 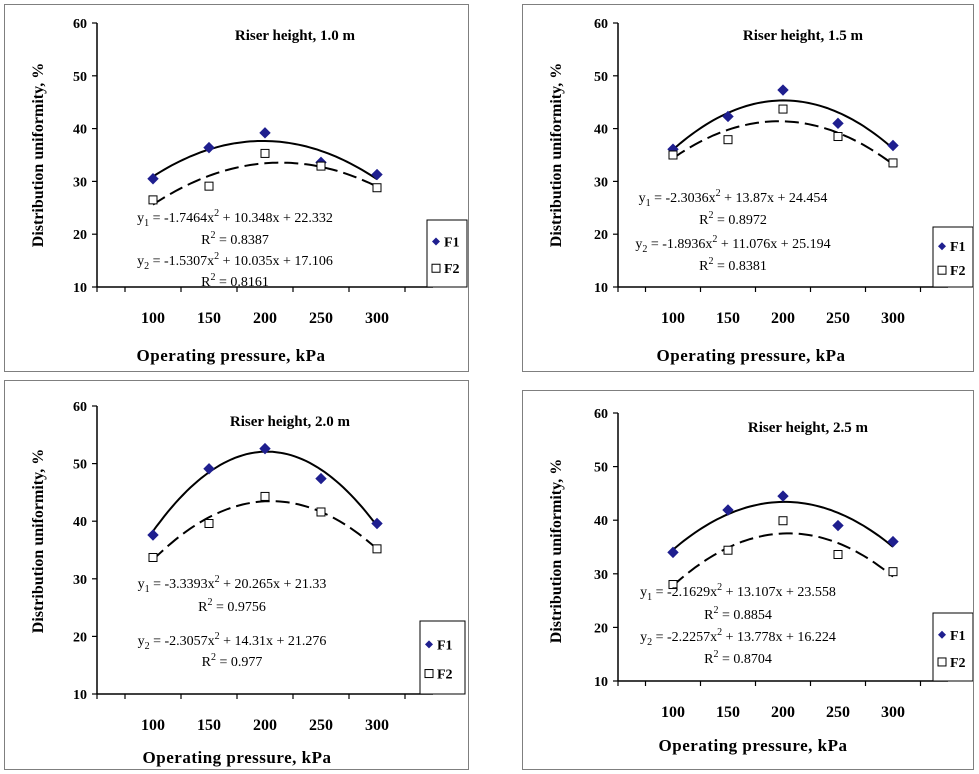 What do you see at coordinates (295, 36) in the screenshot?
I see `chart-title: Riser height, 1.0 m` at bounding box center [295, 36].